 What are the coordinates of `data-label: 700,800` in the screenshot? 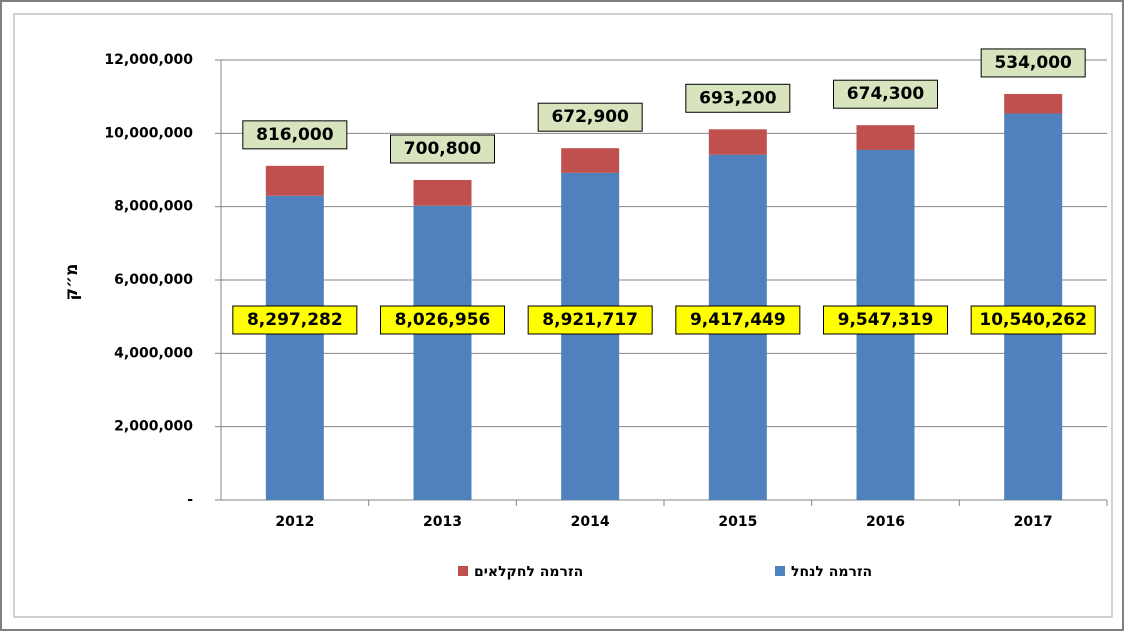 It's located at (443, 149).